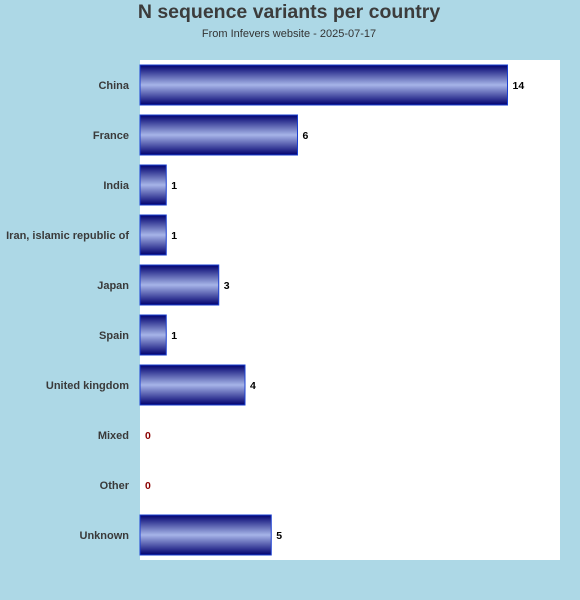 Image resolution: width=580 pixels, height=600 pixels. Describe the element at coordinates (111, 136) in the screenshot. I see `category-label-france: France` at that location.